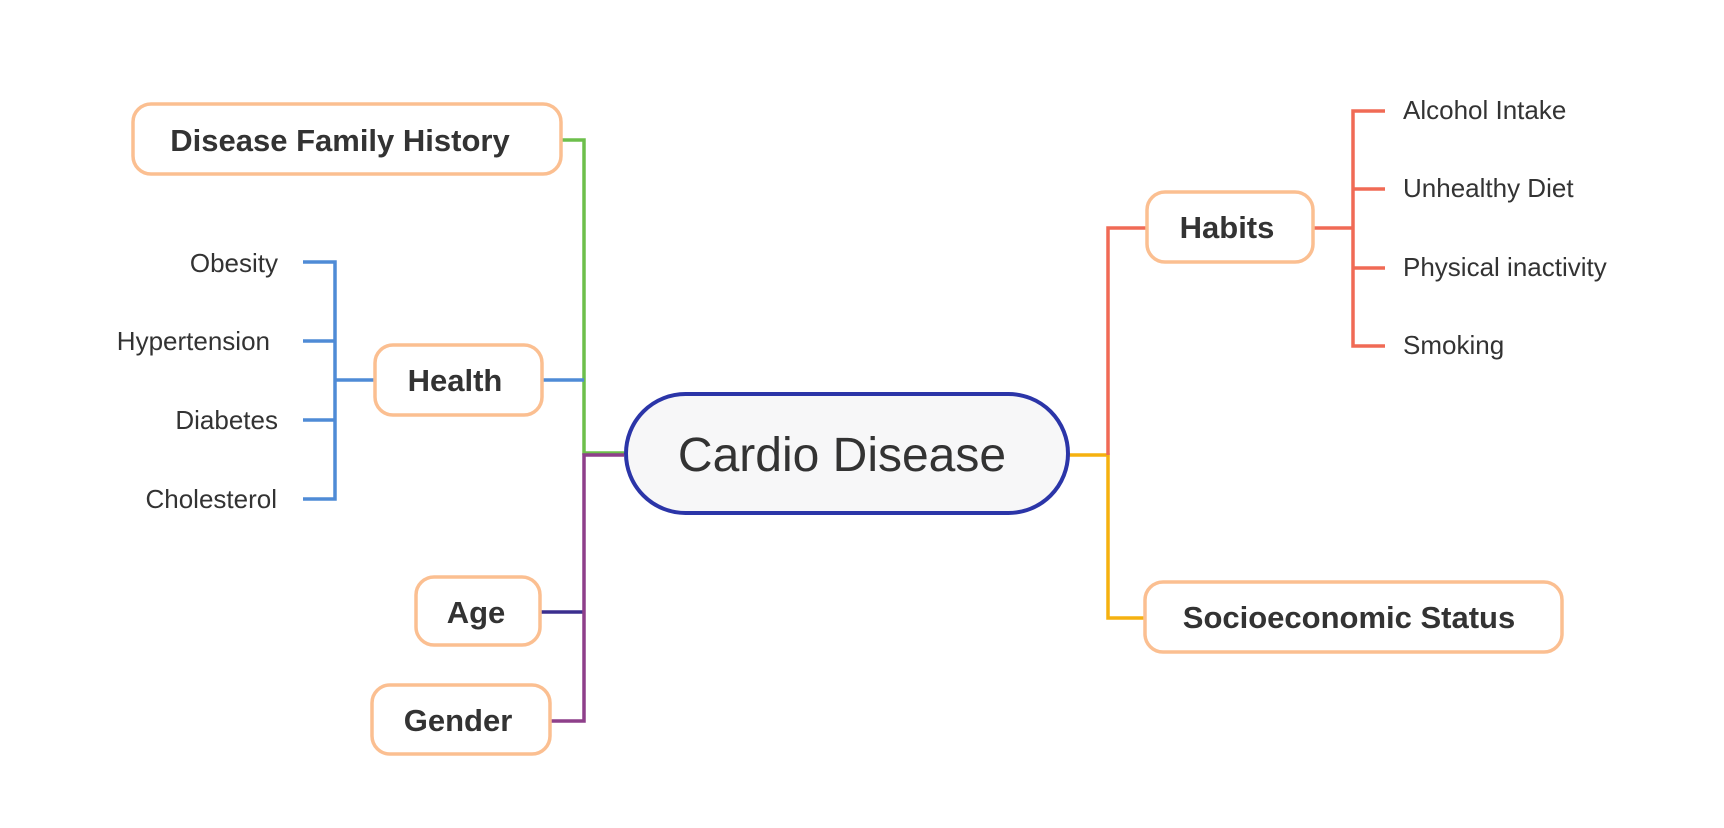 This screenshot has width=1724, height=828. I want to click on node-age-box, so click(478, 611).